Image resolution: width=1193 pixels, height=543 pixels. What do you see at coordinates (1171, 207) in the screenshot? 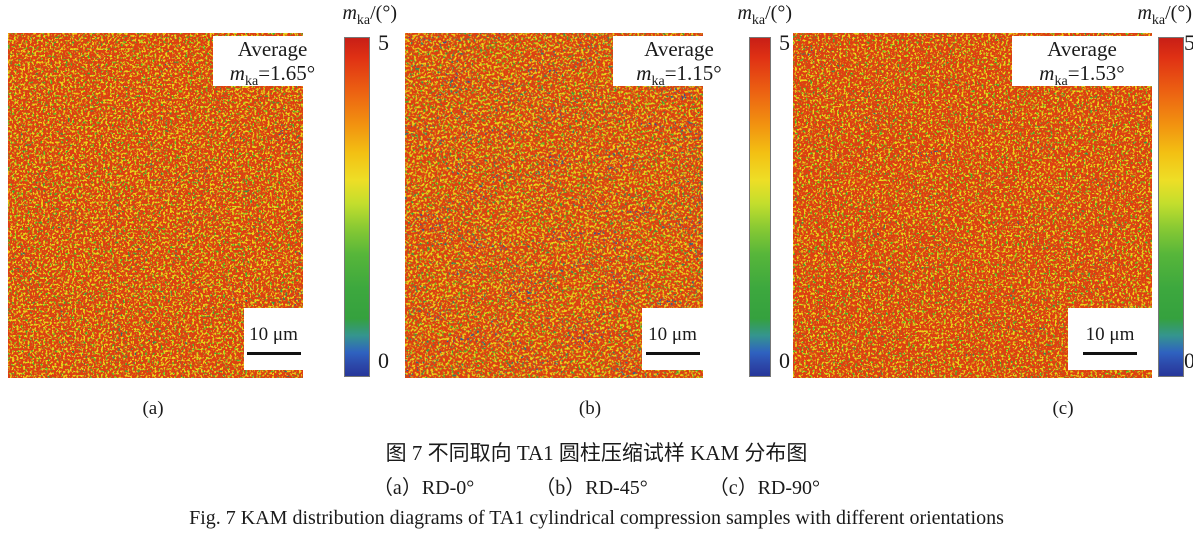
I see `colorbar-rd90` at bounding box center [1171, 207].